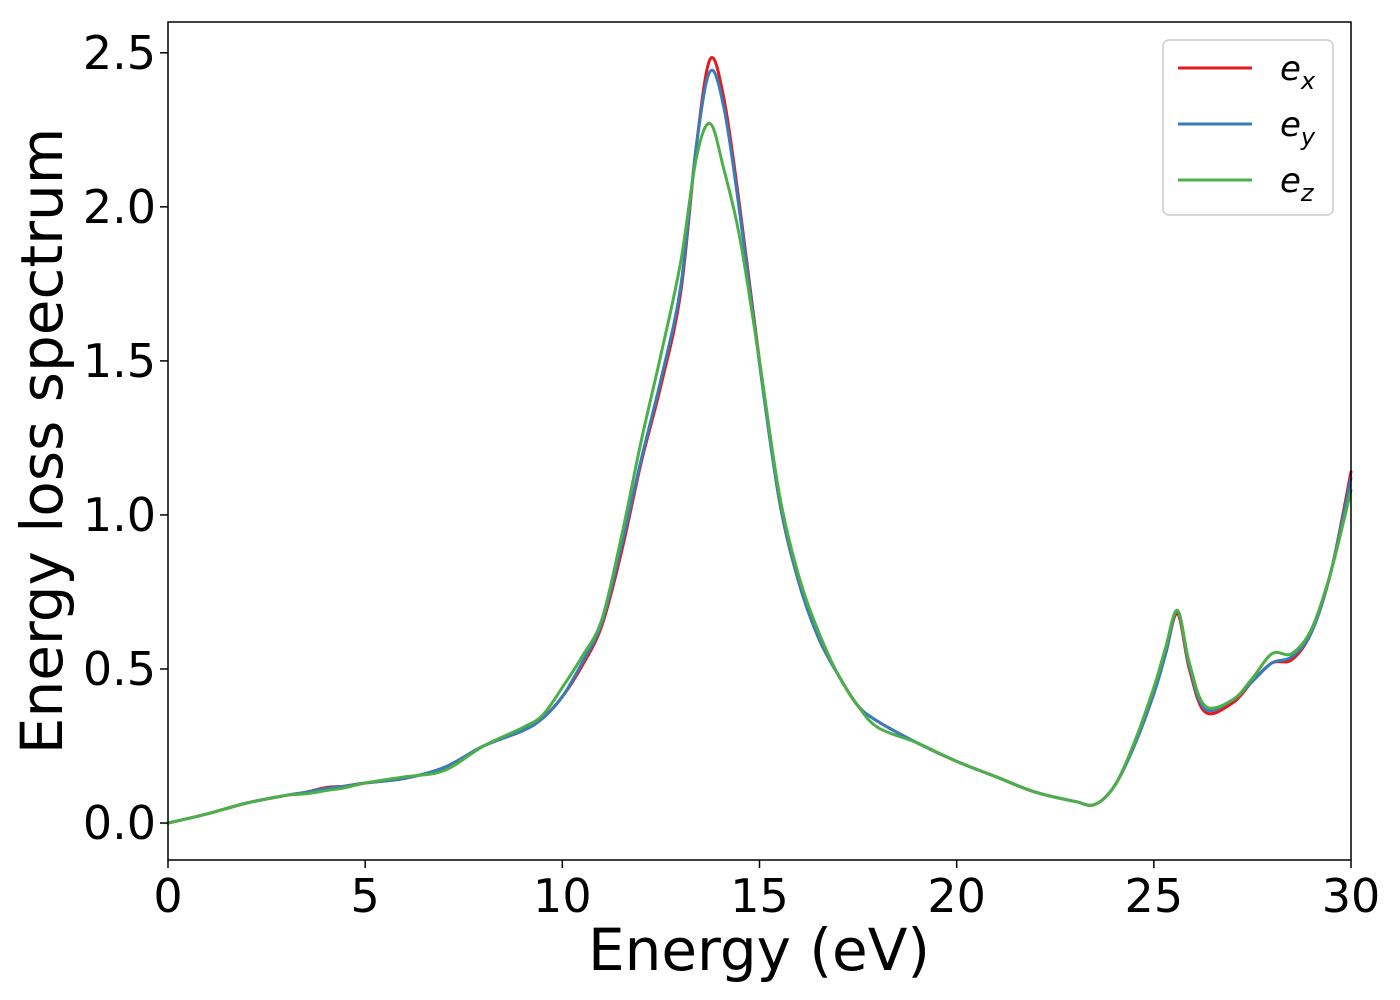 The width and height of the screenshot is (1400, 1000). I want to click on x-tick-label: 30, so click(1351, 896).